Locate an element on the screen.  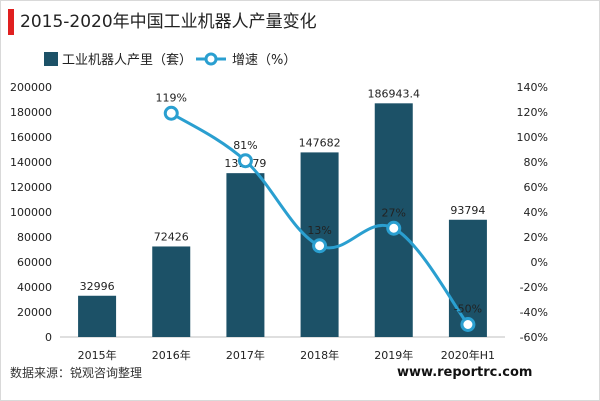
legend-line-label: 增速（%） is located at coordinates (264, 60).